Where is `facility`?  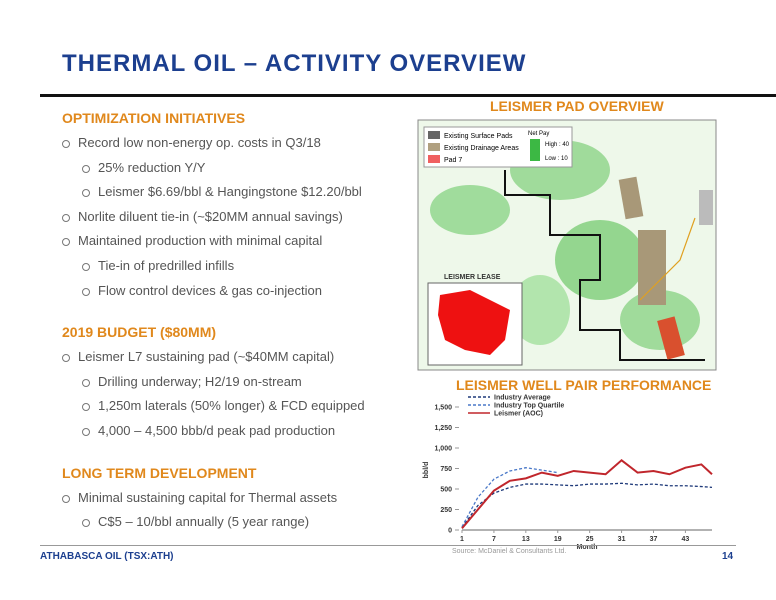
facility is located at coordinates (706, 207).